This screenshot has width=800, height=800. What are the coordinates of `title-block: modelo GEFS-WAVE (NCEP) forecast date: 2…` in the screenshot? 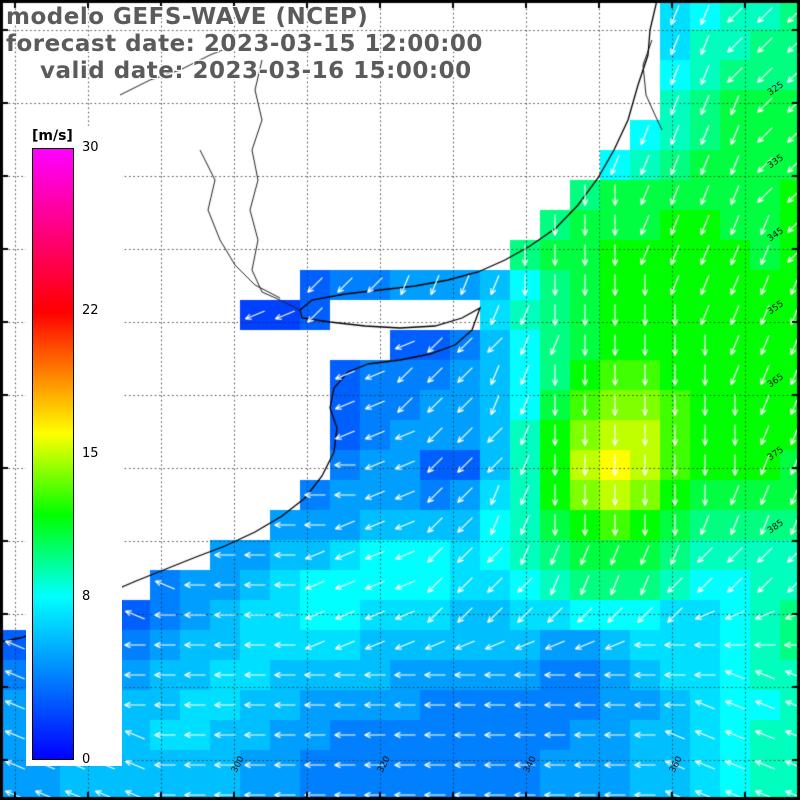 It's located at (244, 44).